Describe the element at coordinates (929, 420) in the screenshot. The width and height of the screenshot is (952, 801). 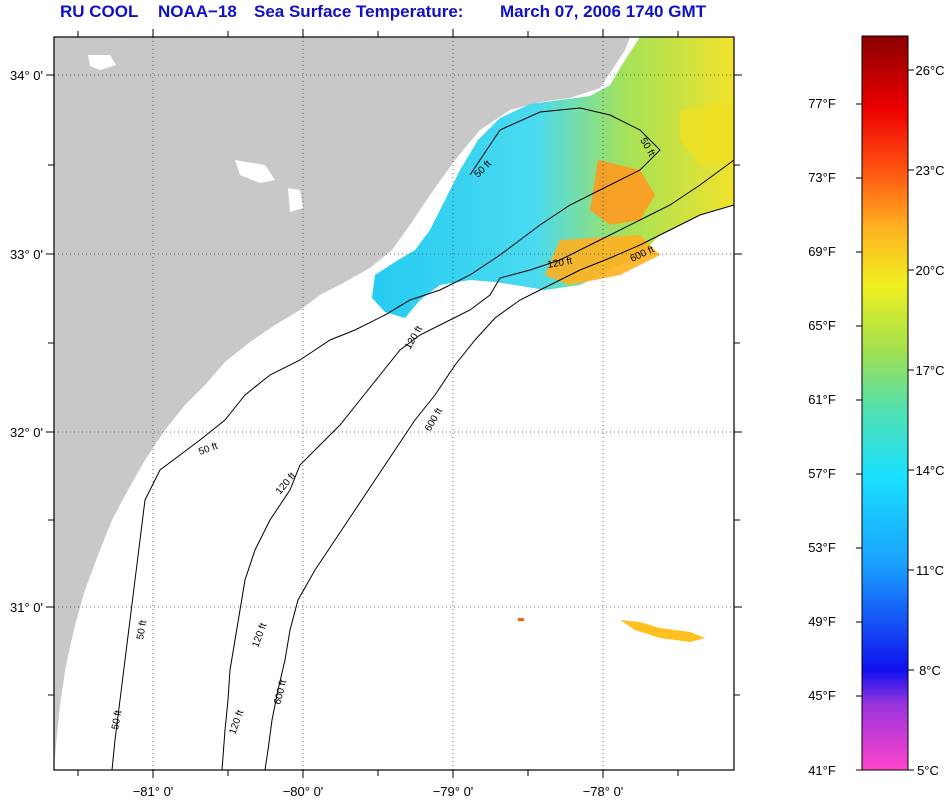
I see `celsius-labels: 26°C 23°C 20°C 17°C 14°C 11°C 8°C 5°C` at that location.